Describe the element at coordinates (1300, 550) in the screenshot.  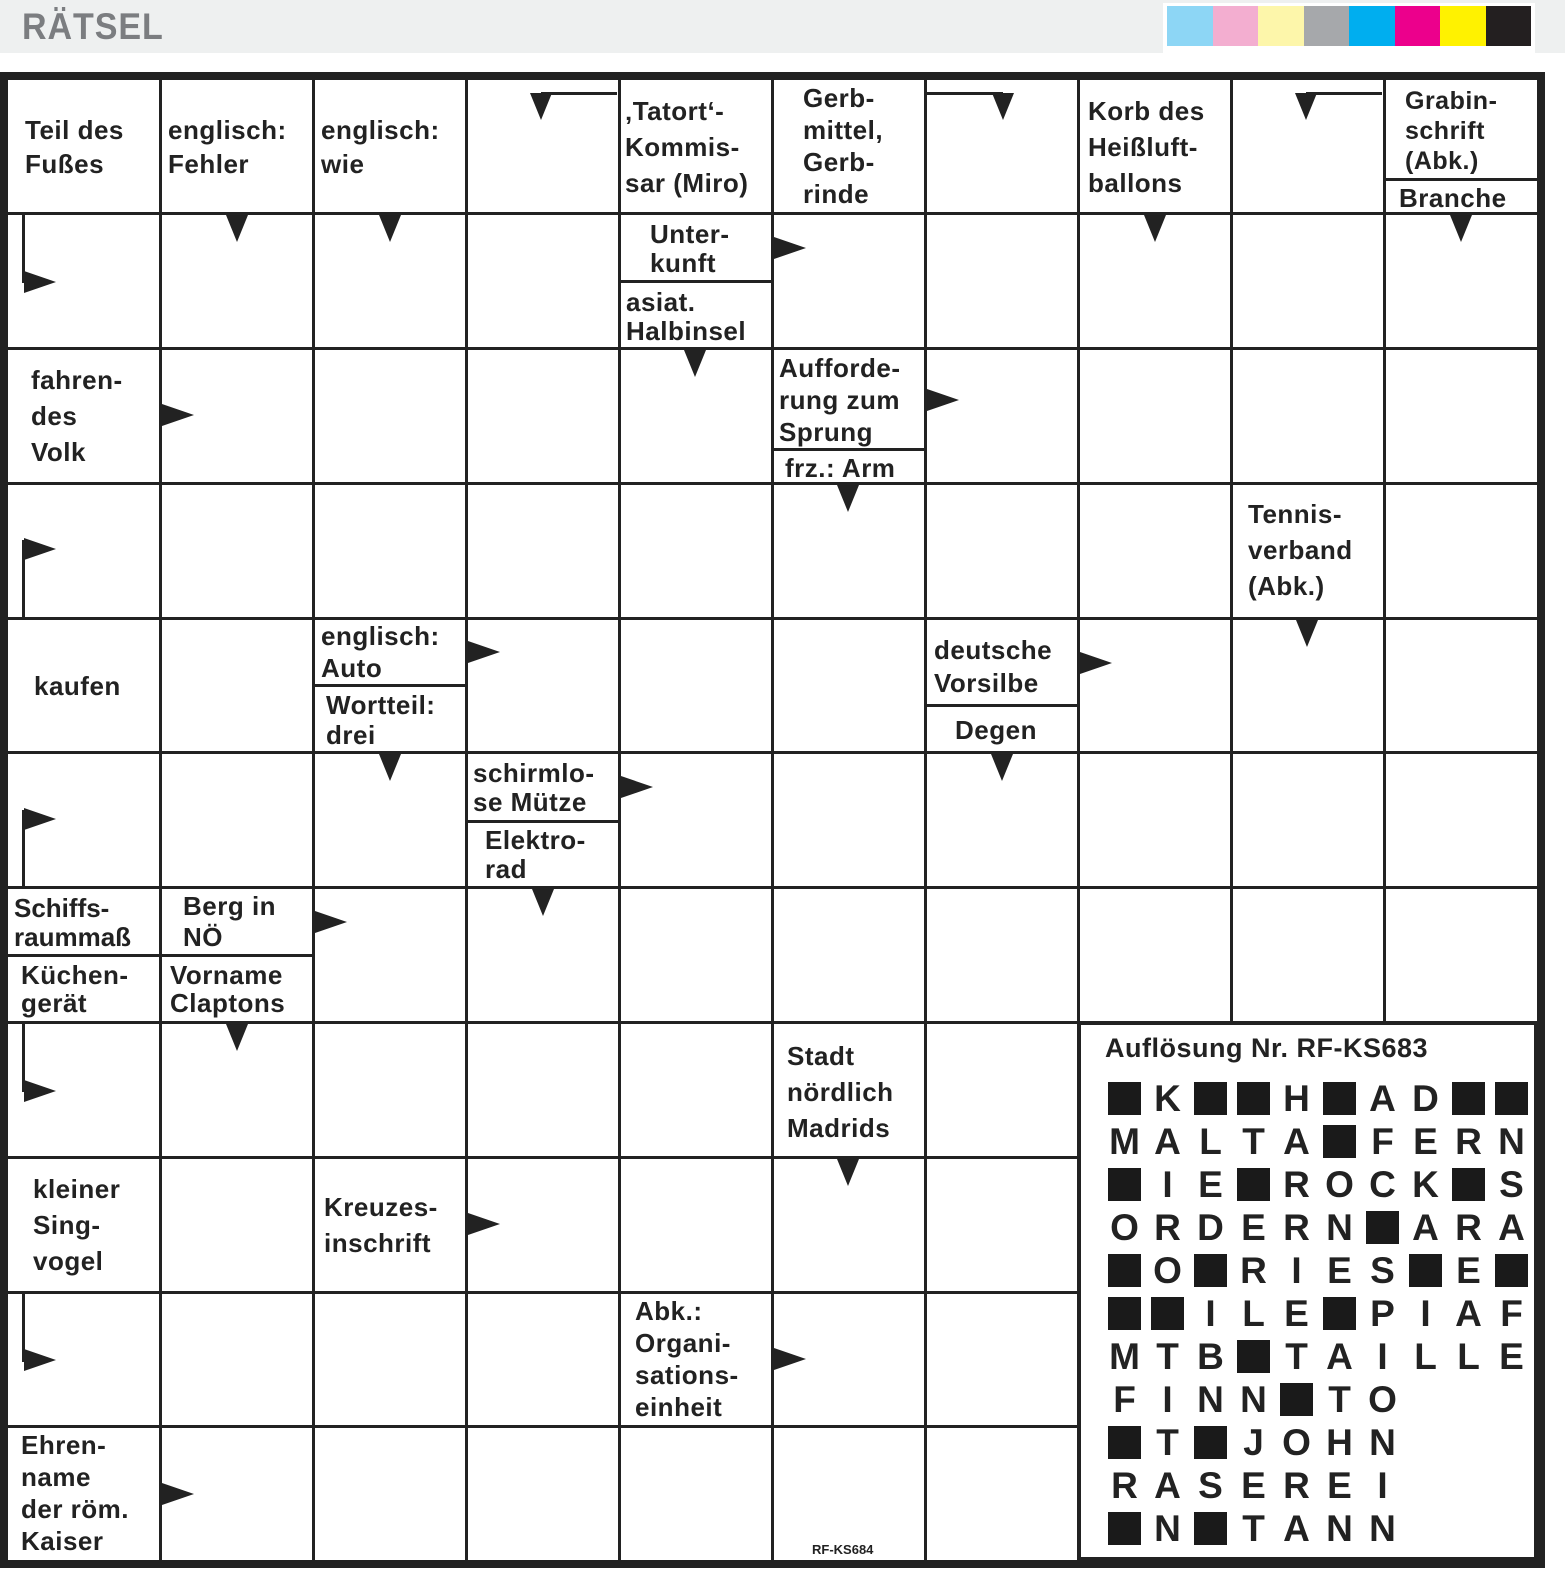
I see `clue-tennisverband: Tennis- verband (Abk.)` at that location.